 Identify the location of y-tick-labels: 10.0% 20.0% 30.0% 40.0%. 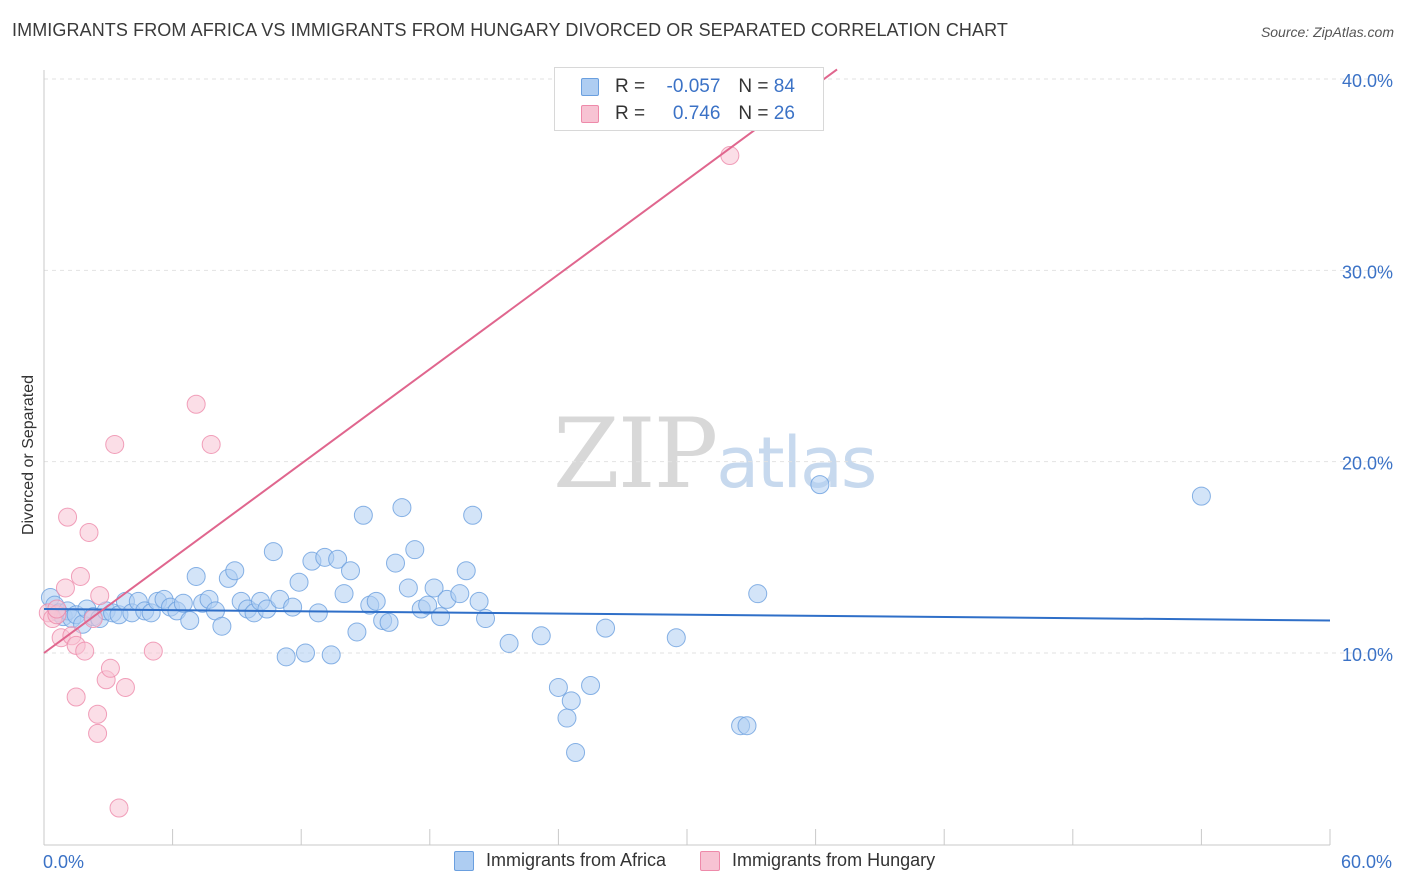
(1367, 368).